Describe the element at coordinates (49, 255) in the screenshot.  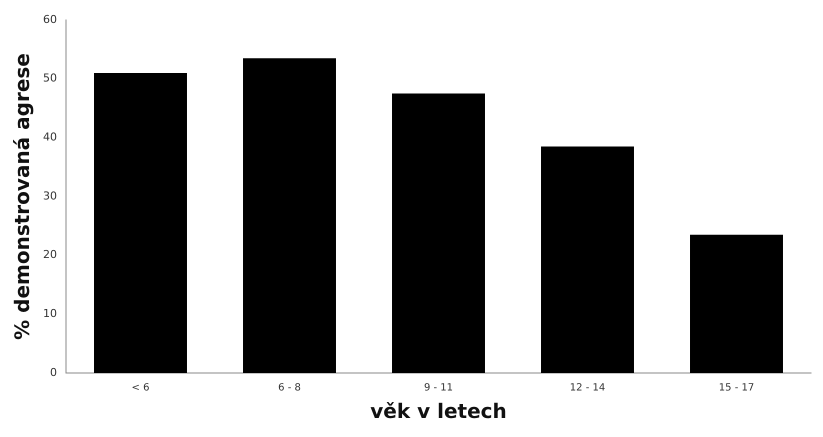
I see `y-tick-label: 20` at that location.